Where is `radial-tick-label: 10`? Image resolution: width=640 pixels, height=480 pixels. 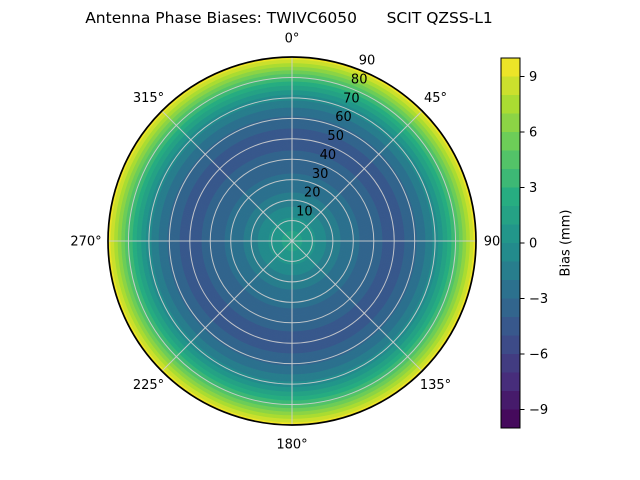 radial-tick-label: 10 is located at coordinates (304, 212).